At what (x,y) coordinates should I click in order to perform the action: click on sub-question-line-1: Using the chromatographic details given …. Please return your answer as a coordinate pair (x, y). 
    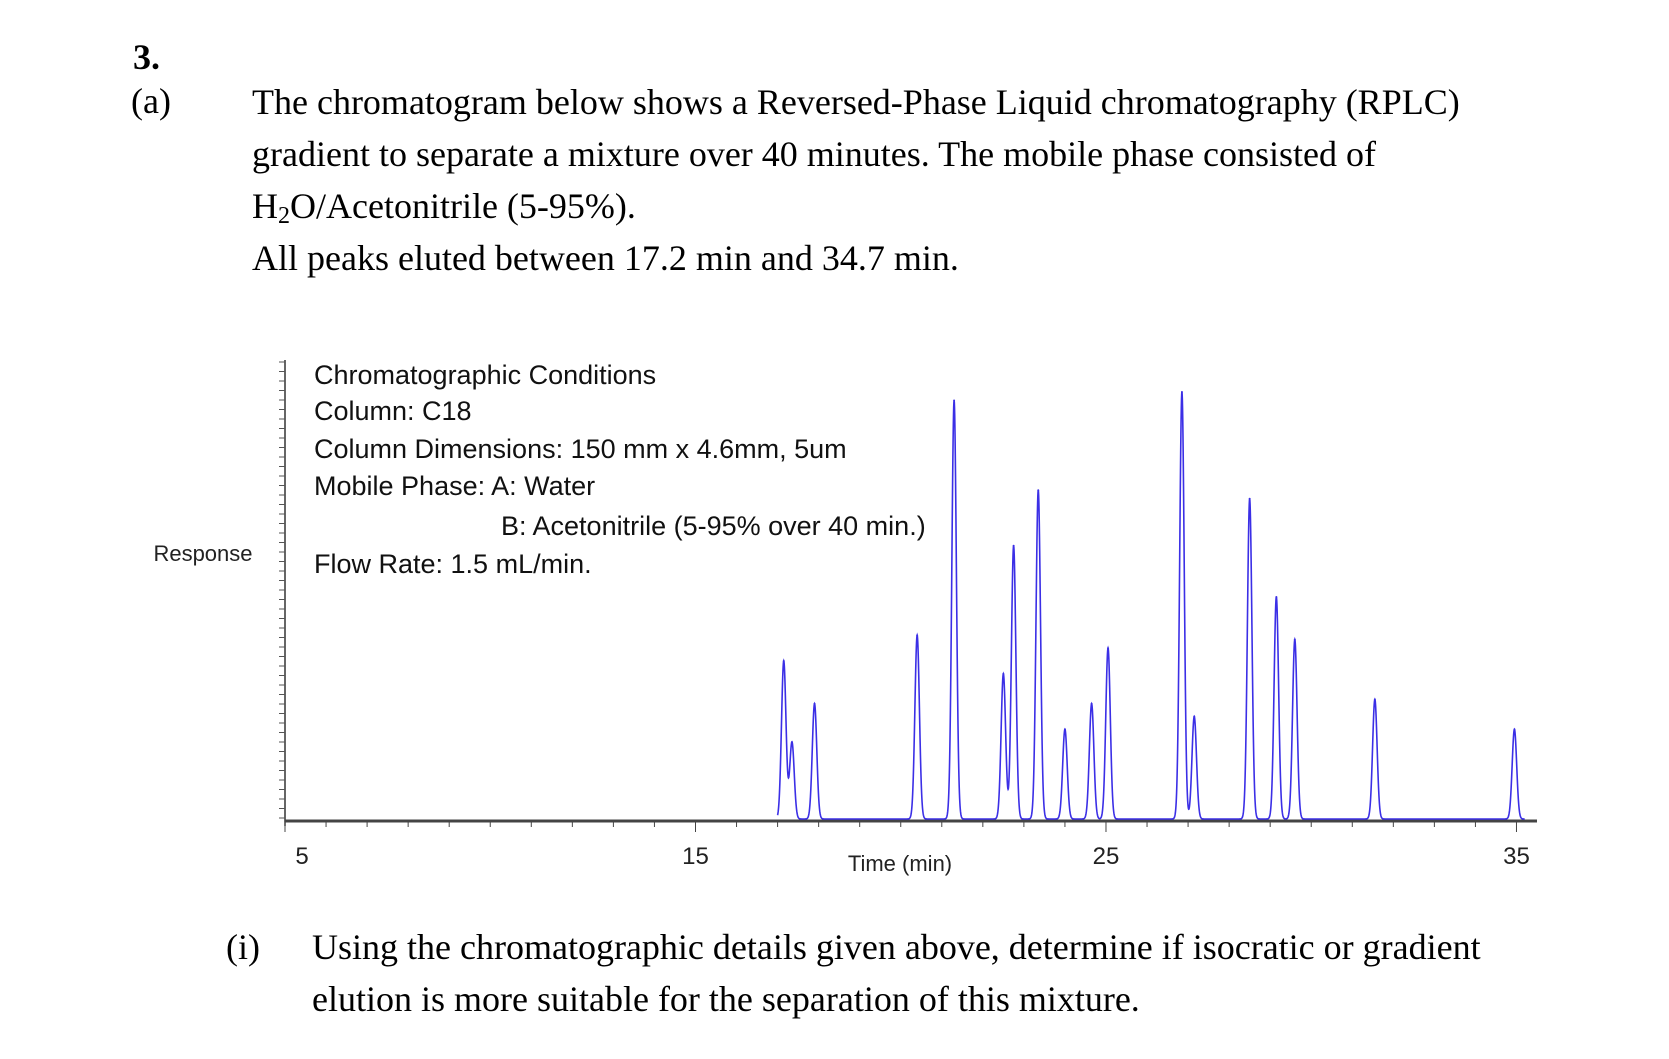
    Looking at the image, I should click on (896, 947).